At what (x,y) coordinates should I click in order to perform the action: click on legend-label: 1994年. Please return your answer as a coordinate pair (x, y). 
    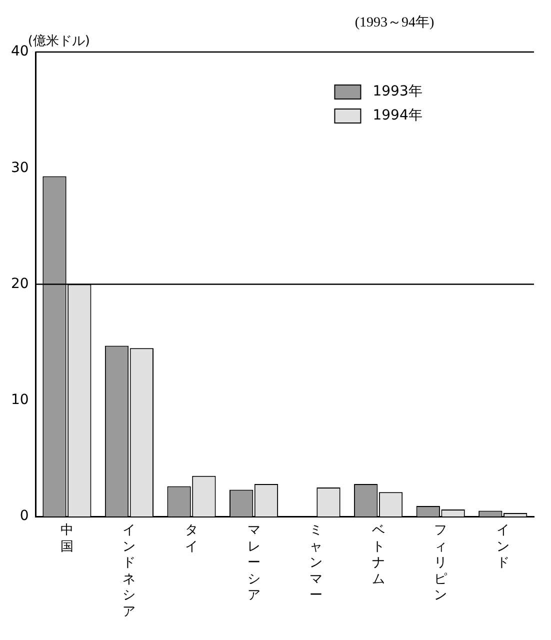
    Looking at the image, I should click on (397, 116).